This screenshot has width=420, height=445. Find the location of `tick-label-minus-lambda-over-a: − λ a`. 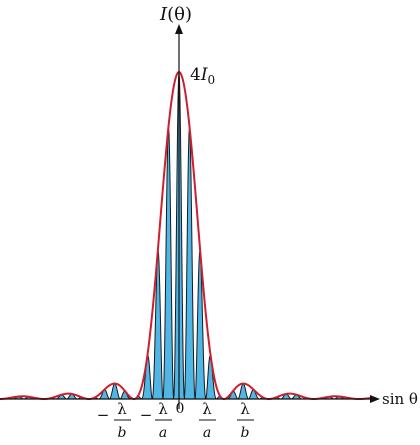

tick-label-minus-lambda-over-a: − λ a is located at coordinates (156, 420).